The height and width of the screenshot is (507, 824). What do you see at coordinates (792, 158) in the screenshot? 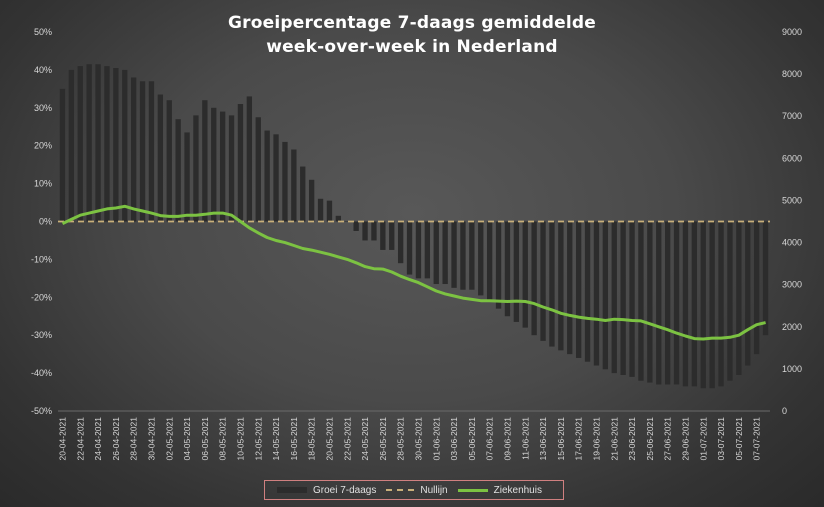
I see `y-right-tick-label: 6000` at bounding box center [792, 158].